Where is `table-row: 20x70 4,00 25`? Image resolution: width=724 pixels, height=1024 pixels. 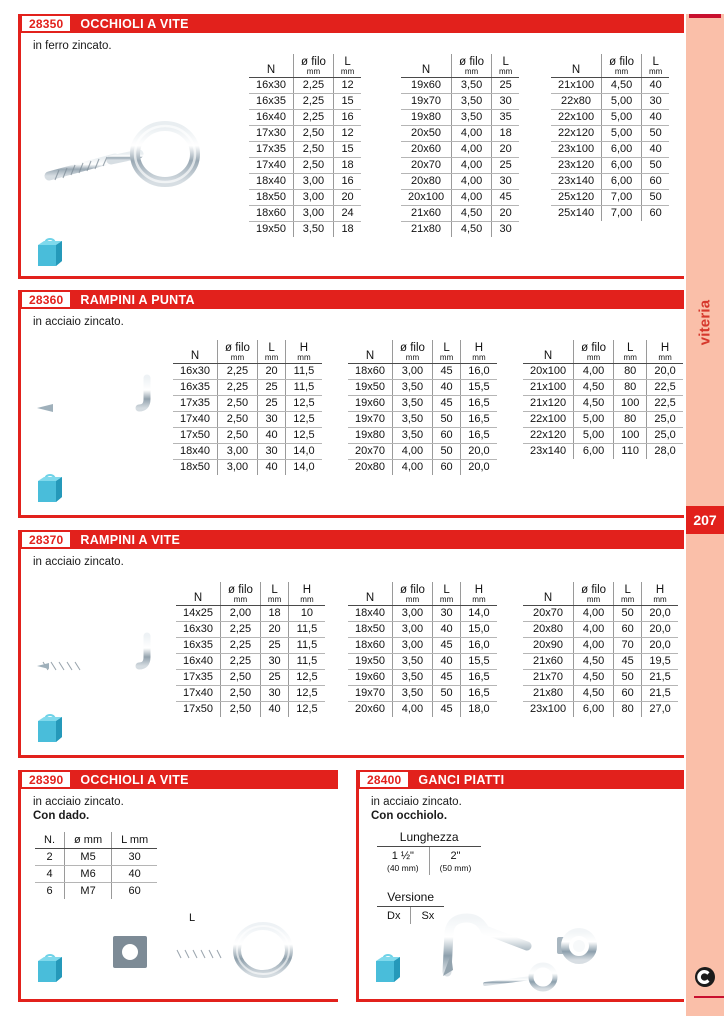 table-row: 20x70 4,00 25 is located at coordinates (460, 165).